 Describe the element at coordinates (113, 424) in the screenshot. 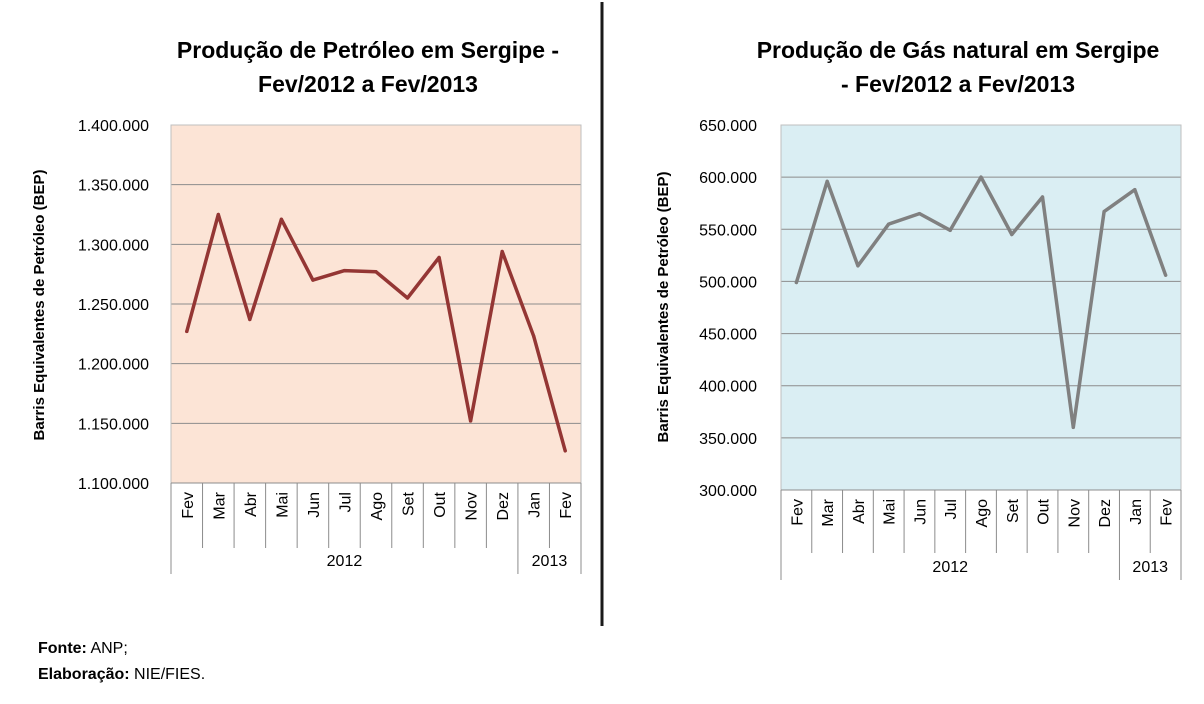

I see `y-tick-label: 1.150.000` at that location.